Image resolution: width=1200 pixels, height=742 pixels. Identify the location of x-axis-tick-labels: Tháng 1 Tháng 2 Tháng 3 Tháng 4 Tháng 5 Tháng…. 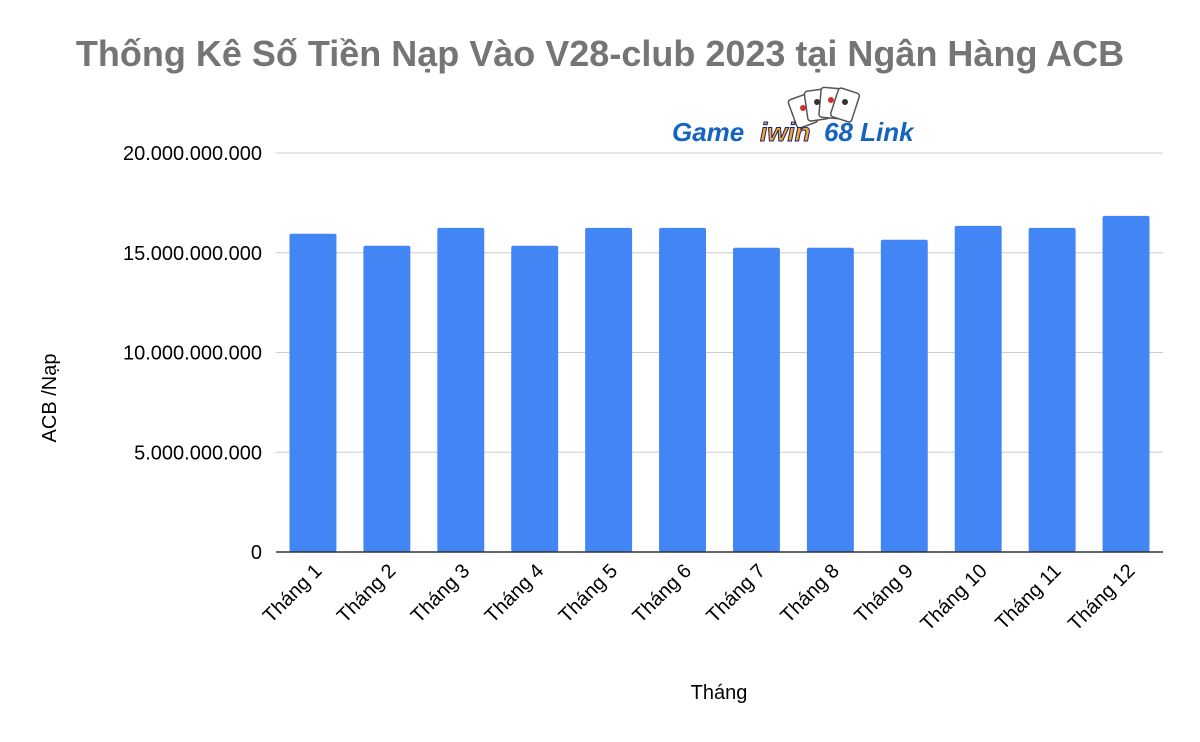
(699, 597).